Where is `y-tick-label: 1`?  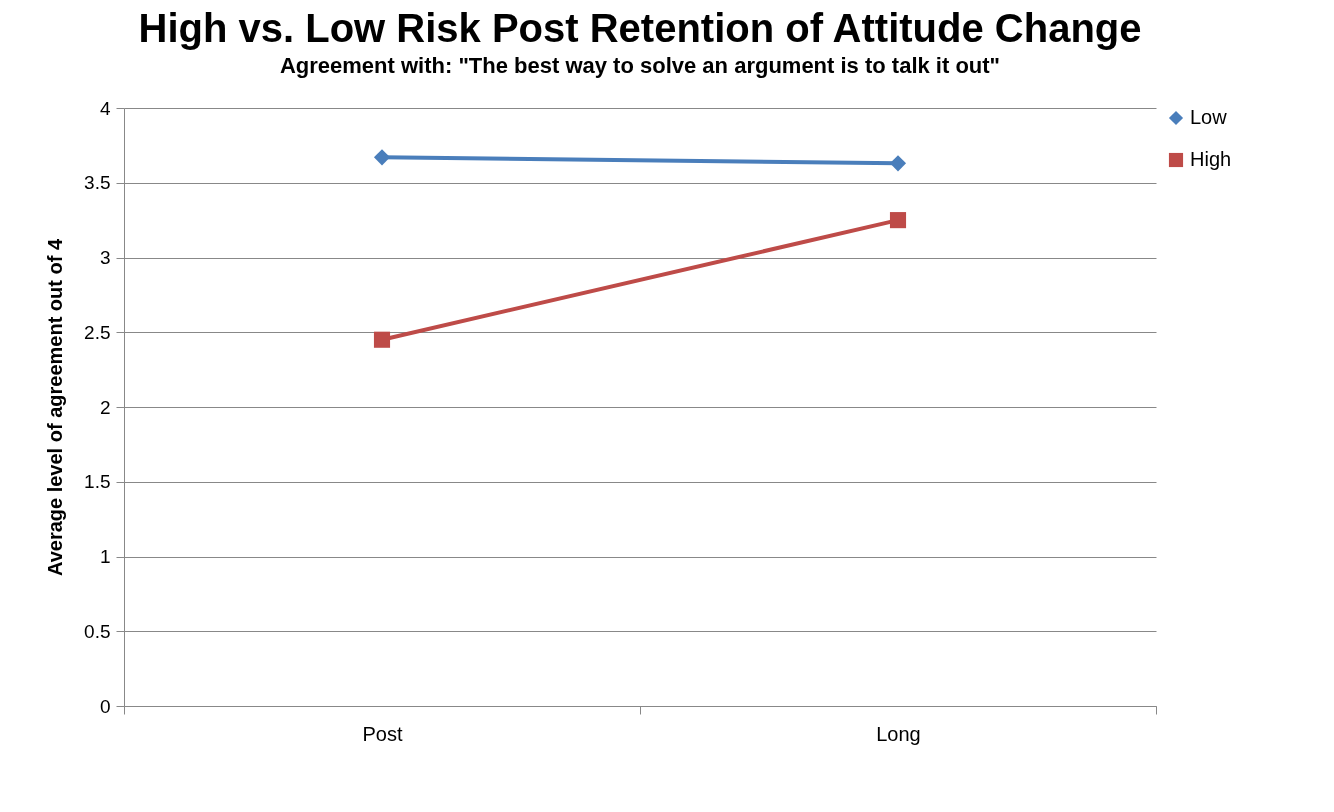
y-tick-label: 1 is located at coordinates (105, 556).